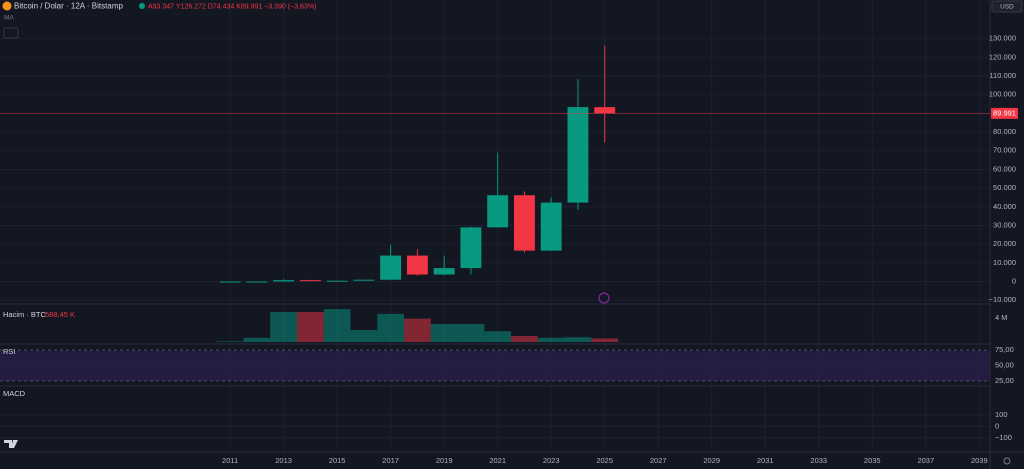 This screenshot has height=469, width=1024. I want to click on y-tick-label: 130.000, so click(1002, 38).